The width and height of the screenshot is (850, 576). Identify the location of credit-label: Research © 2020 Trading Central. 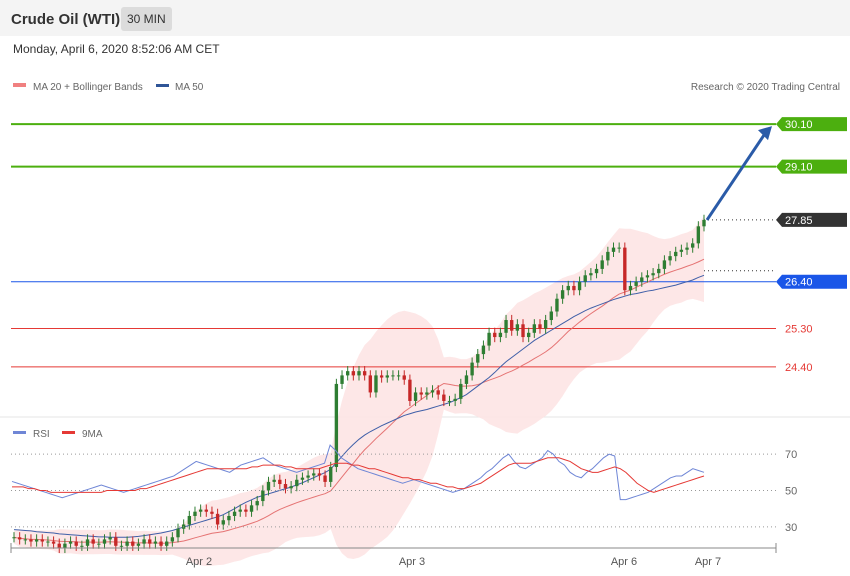
(765, 87).